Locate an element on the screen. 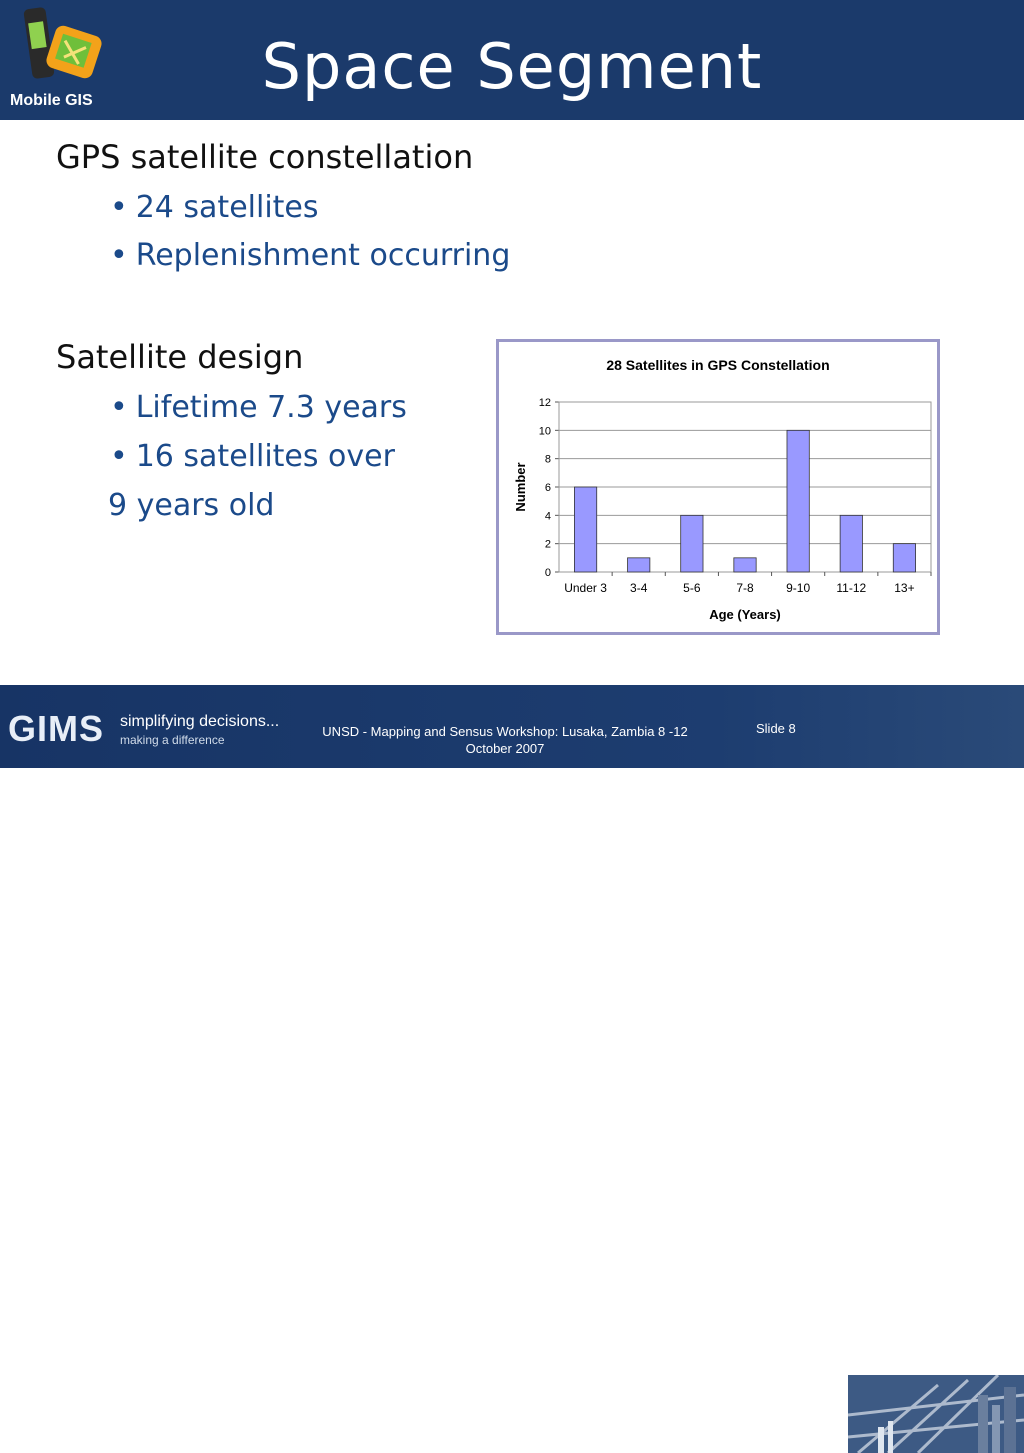  x-tick-label: 5-6 is located at coordinates (692, 588).